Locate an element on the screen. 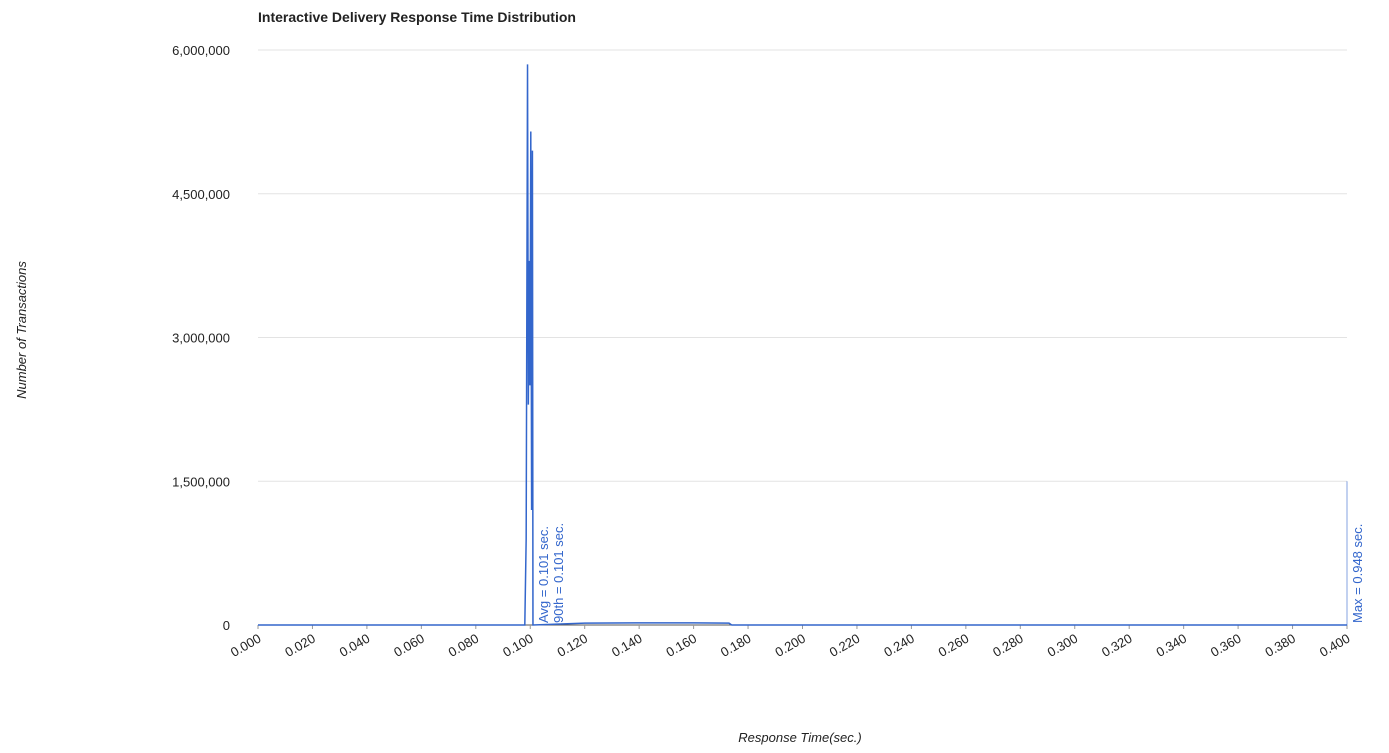 The image size is (1389, 753). x-tick-label: 0.040 is located at coordinates (355, 645).